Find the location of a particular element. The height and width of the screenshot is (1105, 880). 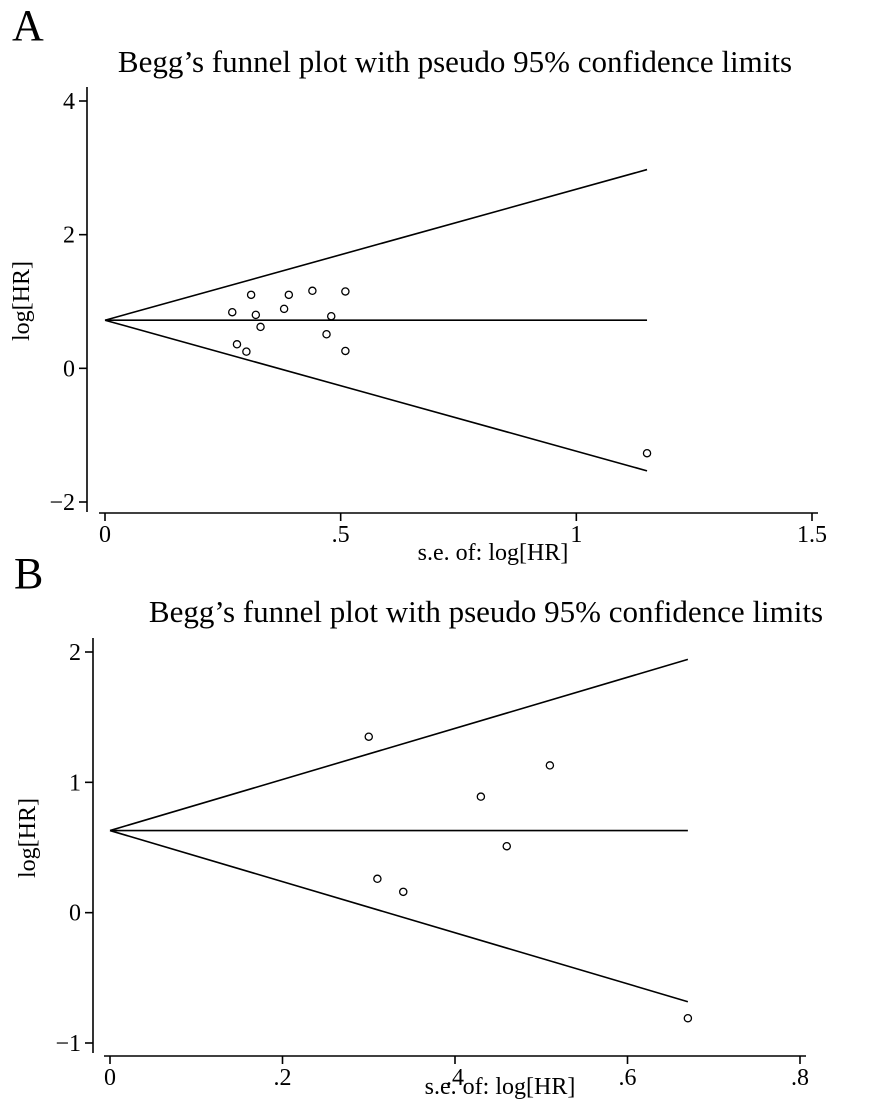

x-tick-label: .8 is located at coordinates (800, 1078).